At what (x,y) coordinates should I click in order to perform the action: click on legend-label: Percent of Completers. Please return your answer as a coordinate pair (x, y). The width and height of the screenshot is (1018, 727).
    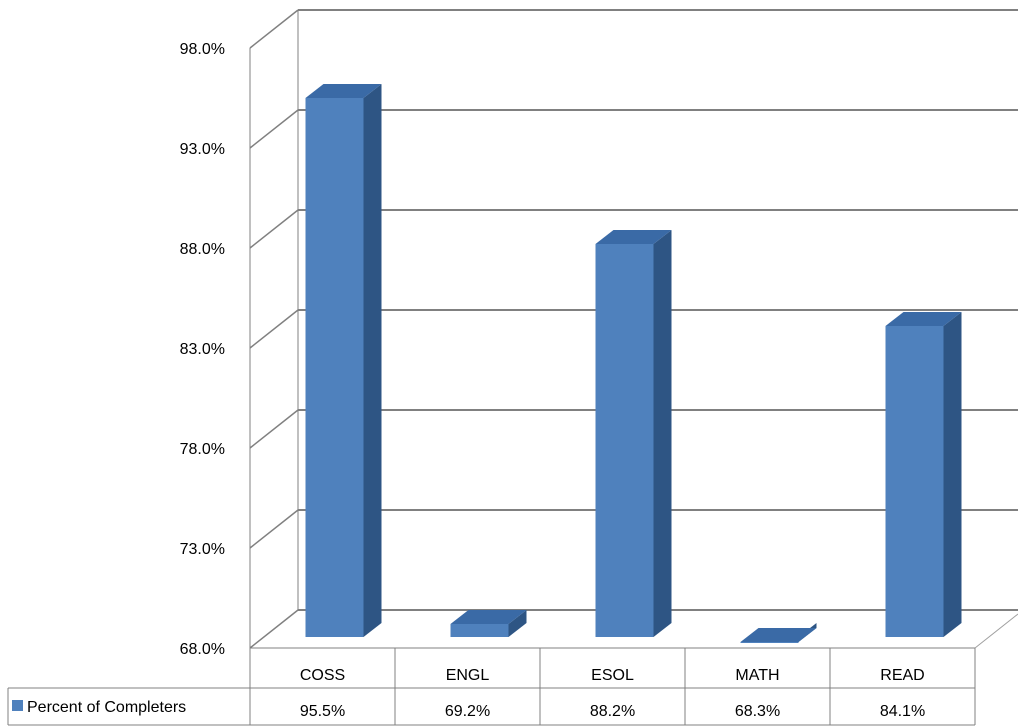
    Looking at the image, I should click on (106, 707).